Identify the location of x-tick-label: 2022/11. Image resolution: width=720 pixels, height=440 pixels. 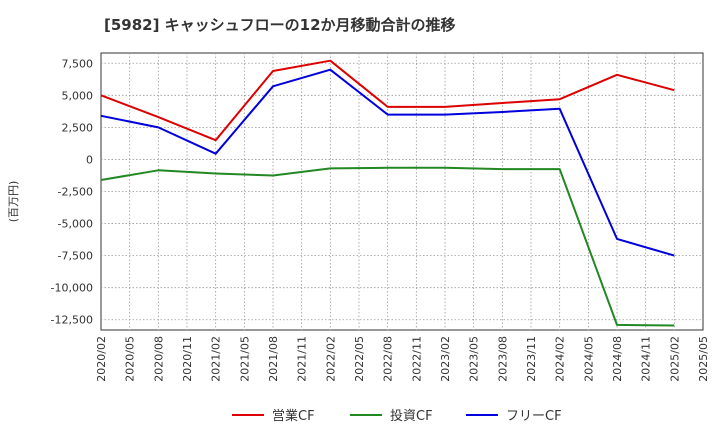
(416, 359).